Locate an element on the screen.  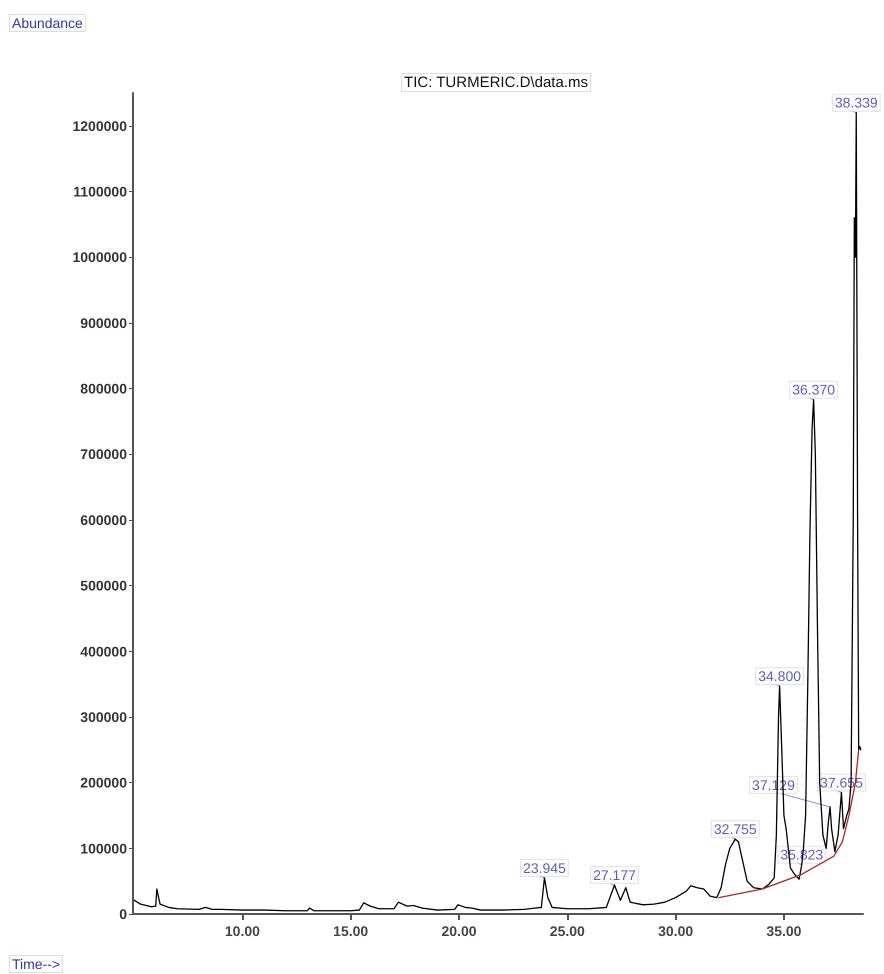
annotation: 38.339 is located at coordinates (856, 102).